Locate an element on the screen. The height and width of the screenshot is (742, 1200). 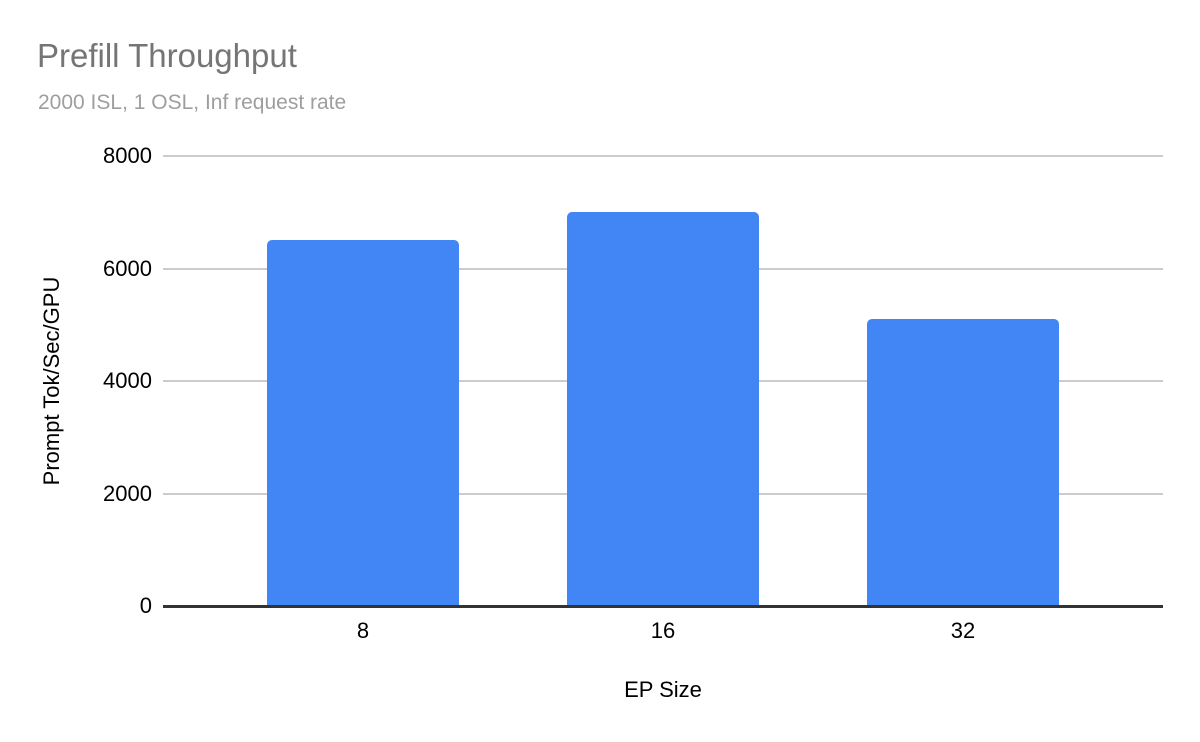
y-axis-tick-label: 2000 is located at coordinates (127, 493).